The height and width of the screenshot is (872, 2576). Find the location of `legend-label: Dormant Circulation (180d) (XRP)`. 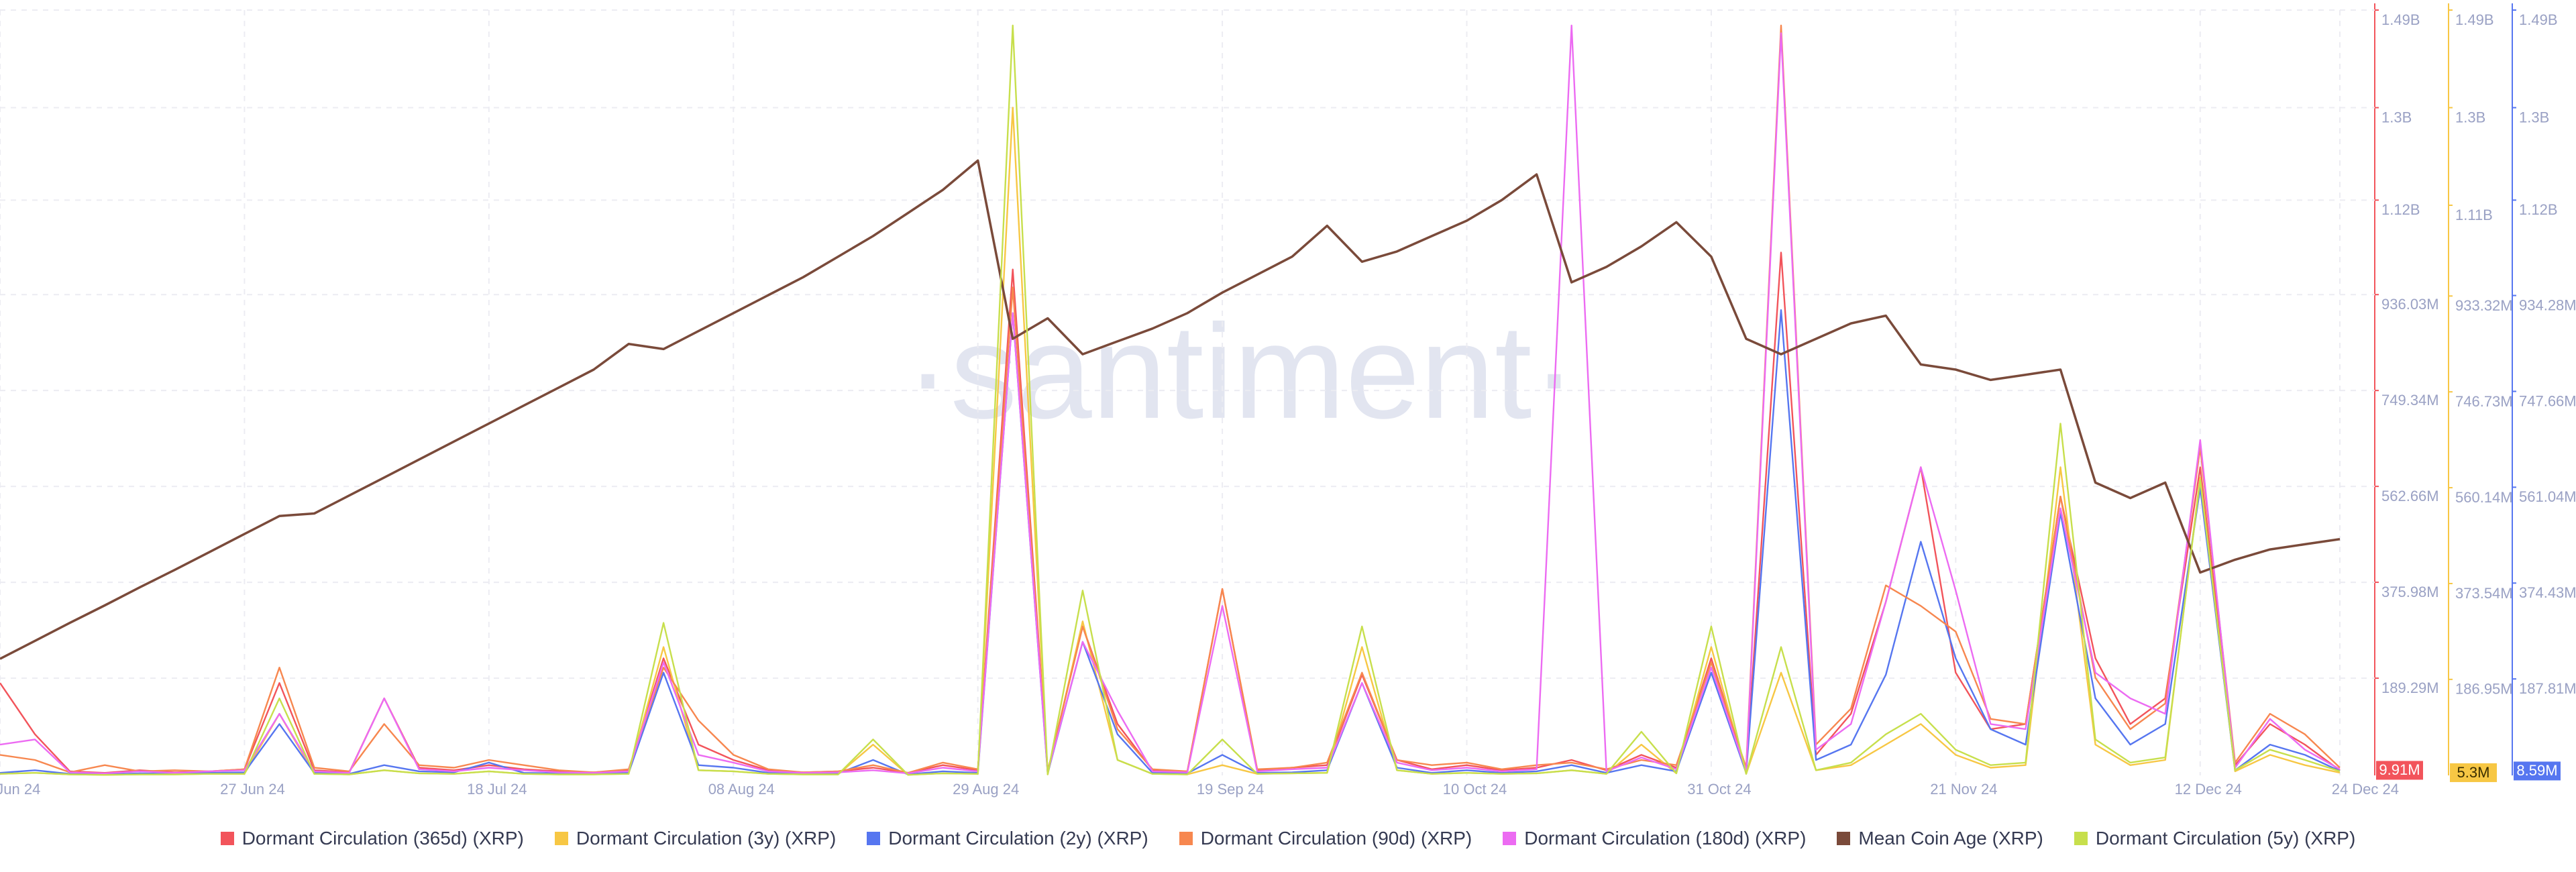

legend-label: Dormant Circulation (180d) (XRP) is located at coordinates (1665, 839).